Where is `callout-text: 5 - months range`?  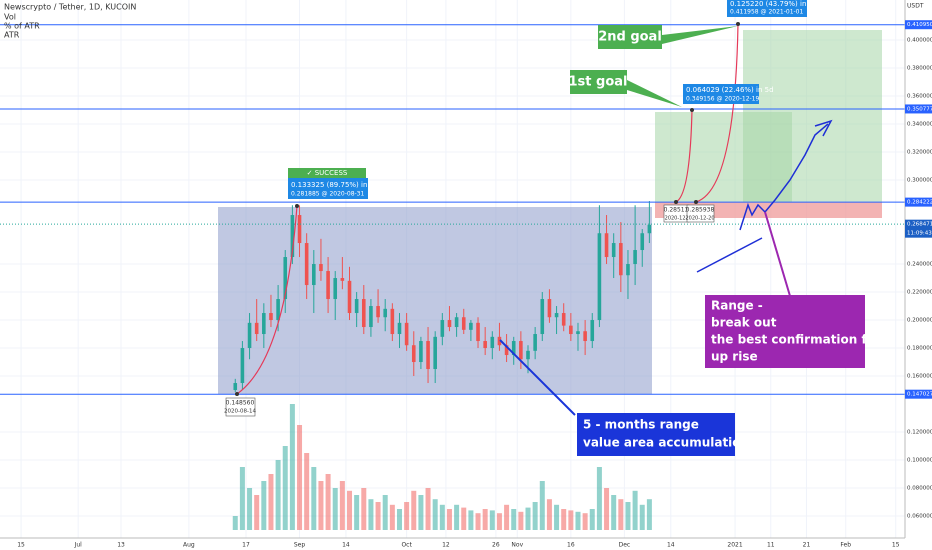 callout-text: 5 - months range is located at coordinates (641, 425).